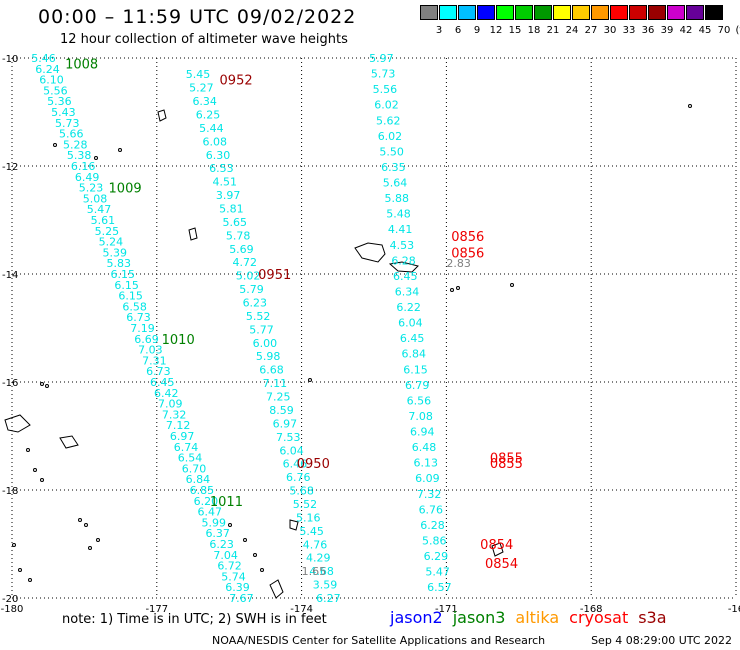  Describe the element at coordinates (439, 587) in the screenshot. I see `wave-height-value: 6.57` at that location.